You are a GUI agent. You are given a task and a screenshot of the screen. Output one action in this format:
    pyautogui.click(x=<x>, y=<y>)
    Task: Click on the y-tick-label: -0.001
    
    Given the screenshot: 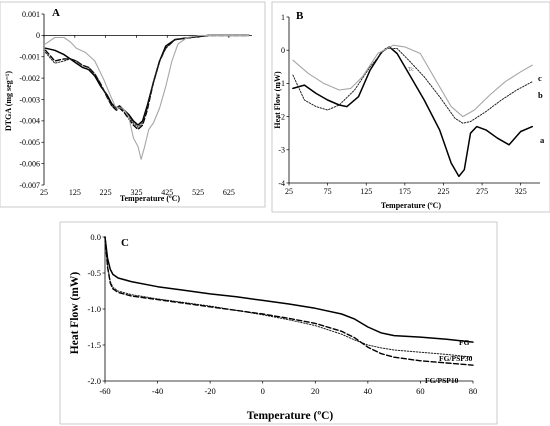 What is the action you would take?
    pyautogui.click(x=29, y=57)
    